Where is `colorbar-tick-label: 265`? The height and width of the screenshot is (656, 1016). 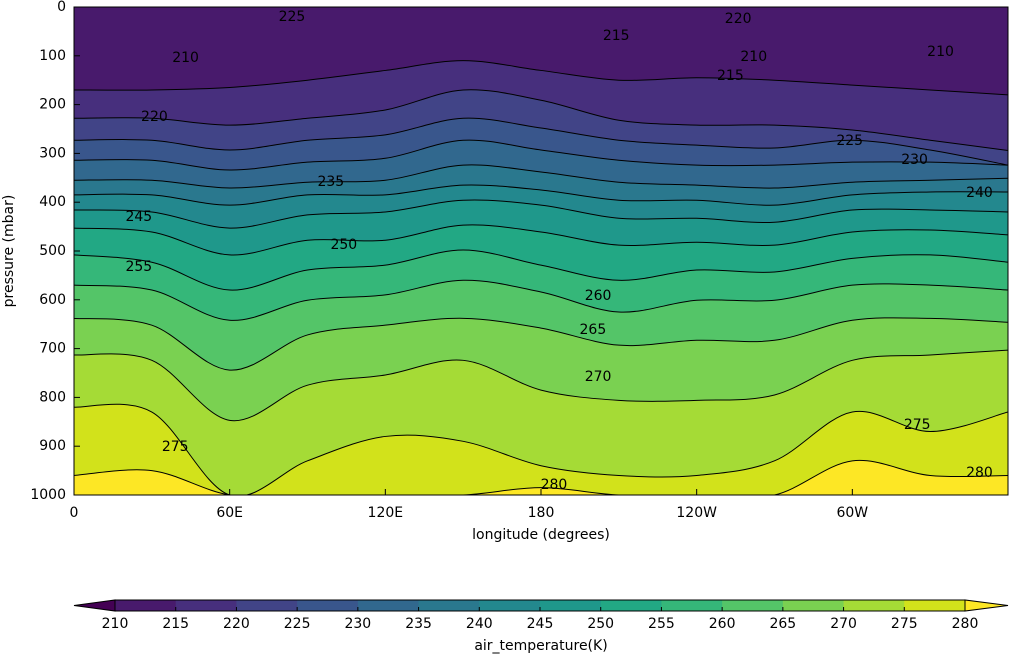
colorbar-tick-label: 265 is located at coordinates (782, 624).